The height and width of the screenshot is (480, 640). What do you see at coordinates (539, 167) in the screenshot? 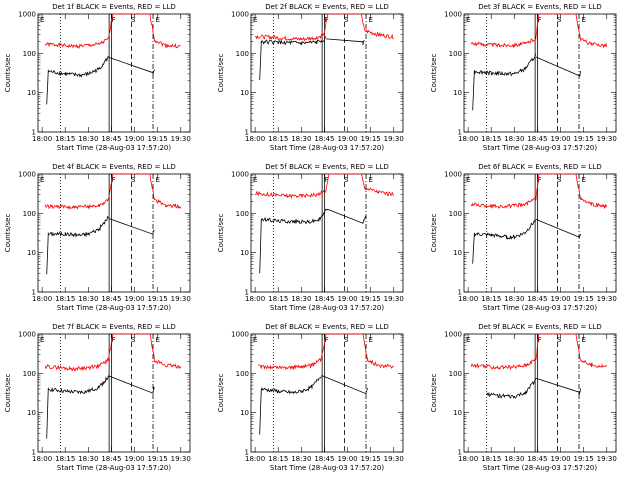
I see `chart-title: Det 6f BLACK = Events, RED = LLD` at bounding box center [539, 167].